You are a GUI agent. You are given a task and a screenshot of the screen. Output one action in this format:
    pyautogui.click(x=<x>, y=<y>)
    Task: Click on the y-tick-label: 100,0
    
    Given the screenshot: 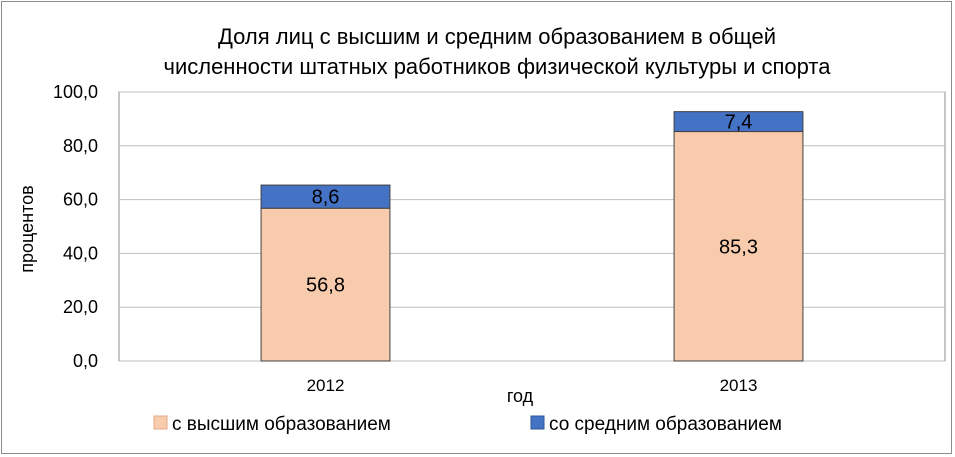 What is the action you would take?
    pyautogui.click(x=75, y=92)
    